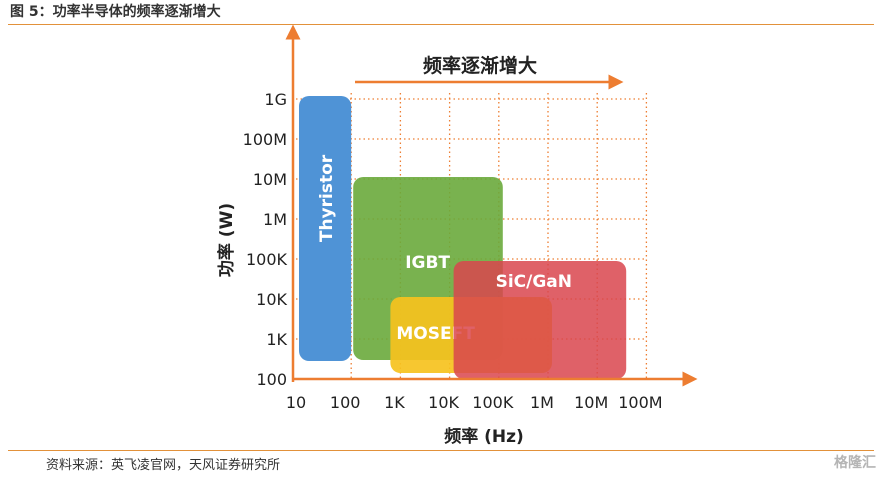 The width and height of the screenshot is (886, 477). What do you see at coordinates (443, 402) in the screenshot?
I see `x-tick-label: 10K` at bounding box center [443, 402].